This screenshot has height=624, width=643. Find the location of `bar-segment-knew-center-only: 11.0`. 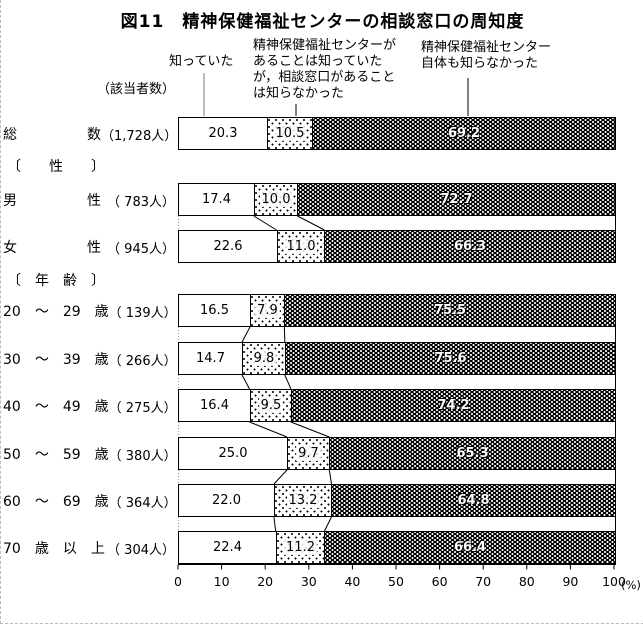

bar-segment-knew-center-only: 11.0 is located at coordinates (301, 246).